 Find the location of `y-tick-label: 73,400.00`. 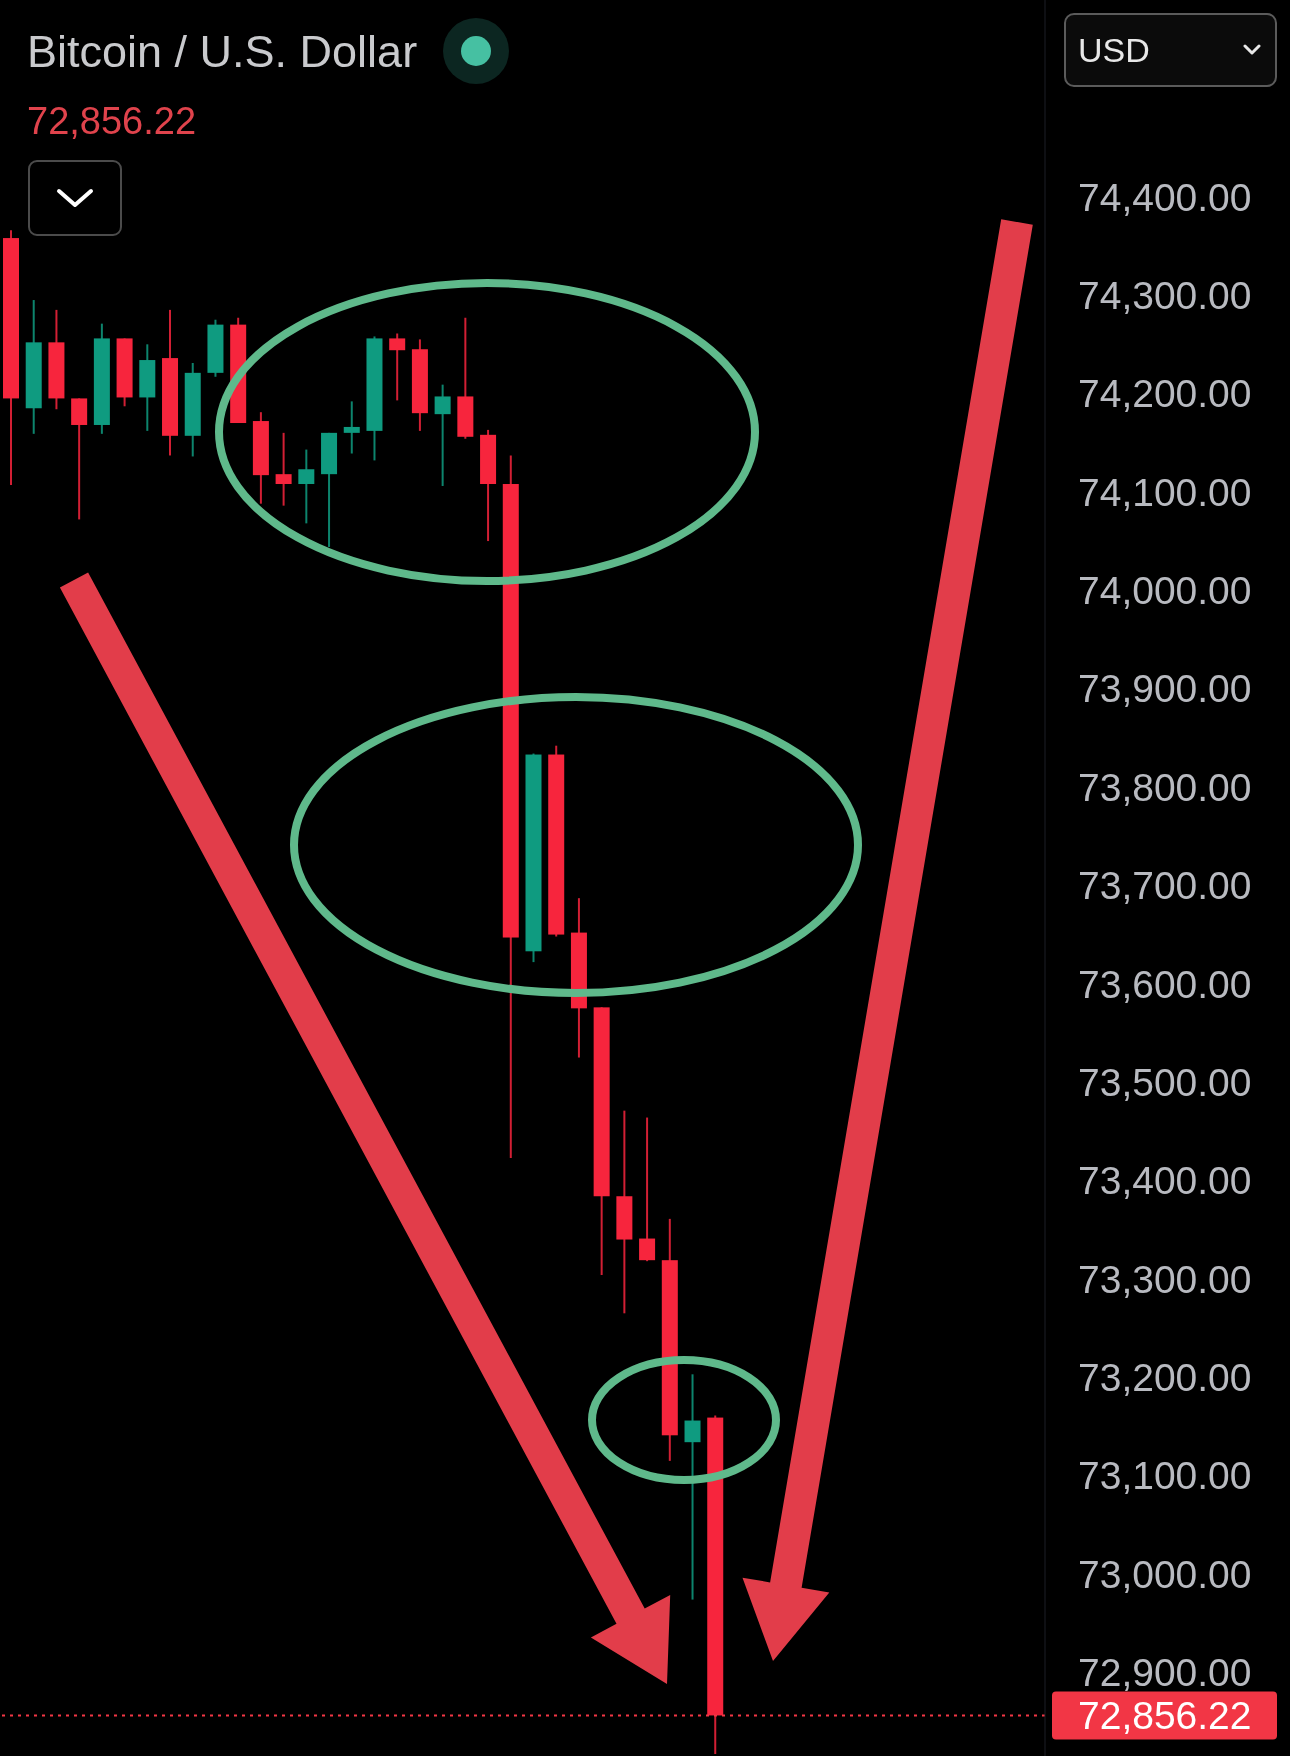

y-tick-label: 73,400.00 is located at coordinates (1165, 1181).